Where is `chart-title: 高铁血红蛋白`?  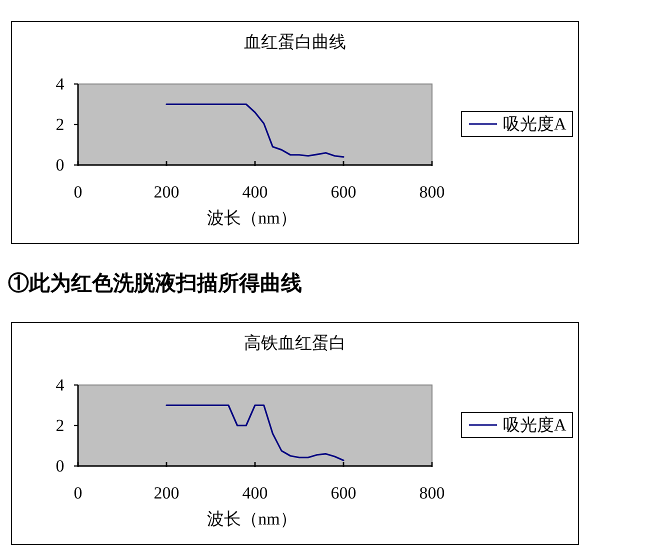 chart-title: 高铁血红蛋白 is located at coordinates (295, 343).